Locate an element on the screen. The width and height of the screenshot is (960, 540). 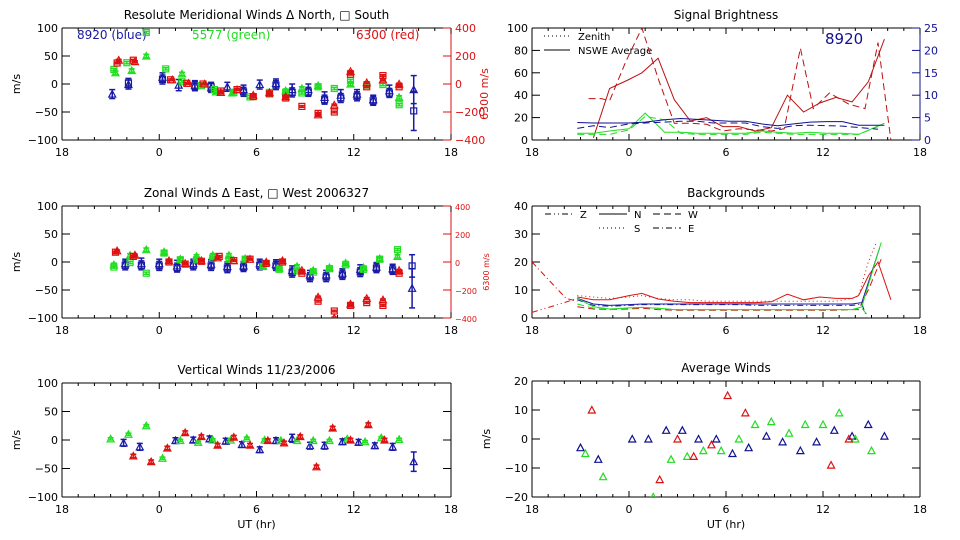
y-tick-label: 50 is located at coordinates (51, 56).